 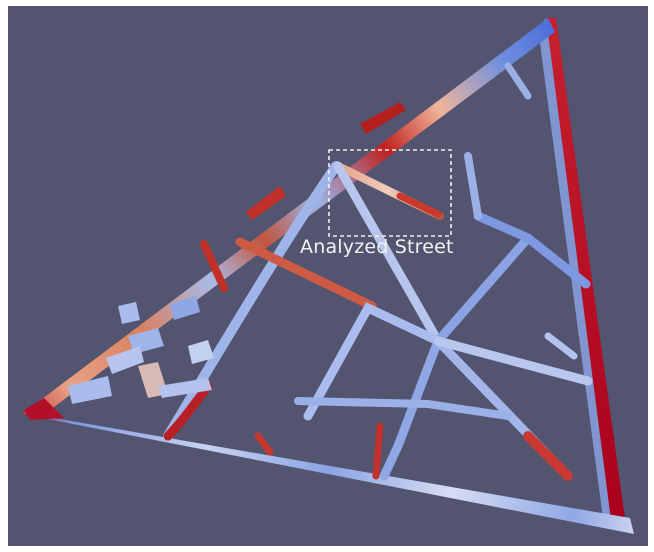 I want to click on northwest-hotspot, so click(x=383, y=118).